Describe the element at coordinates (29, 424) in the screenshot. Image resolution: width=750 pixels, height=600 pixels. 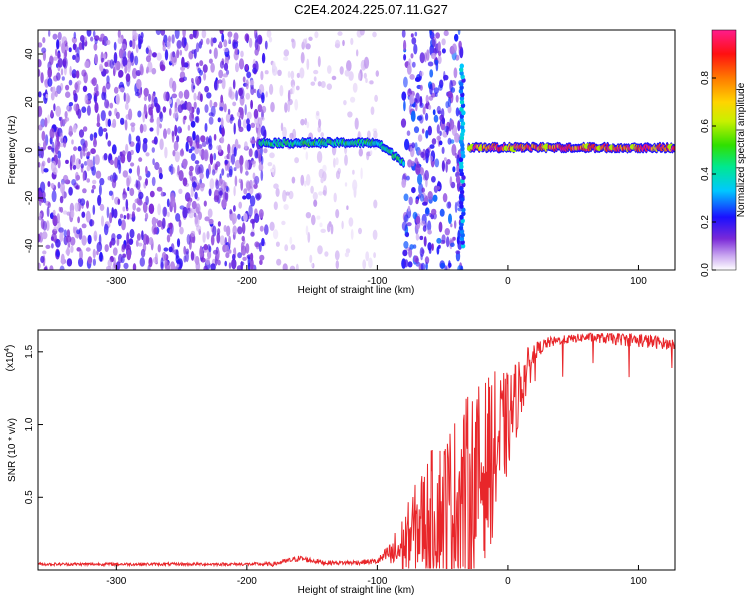
I see `y-tick-label: 1.0` at that location.